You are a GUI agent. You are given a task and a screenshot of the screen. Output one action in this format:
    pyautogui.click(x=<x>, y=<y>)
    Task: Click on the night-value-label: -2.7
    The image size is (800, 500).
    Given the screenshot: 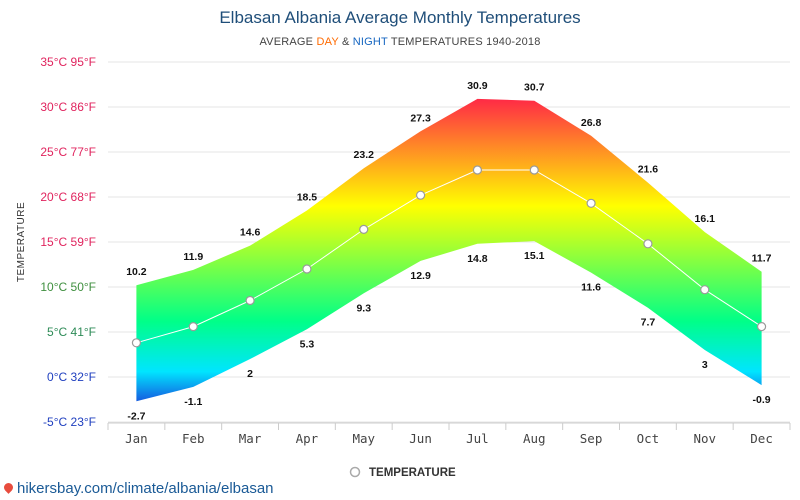 What is the action you would take?
    pyautogui.click(x=136, y=416)
    